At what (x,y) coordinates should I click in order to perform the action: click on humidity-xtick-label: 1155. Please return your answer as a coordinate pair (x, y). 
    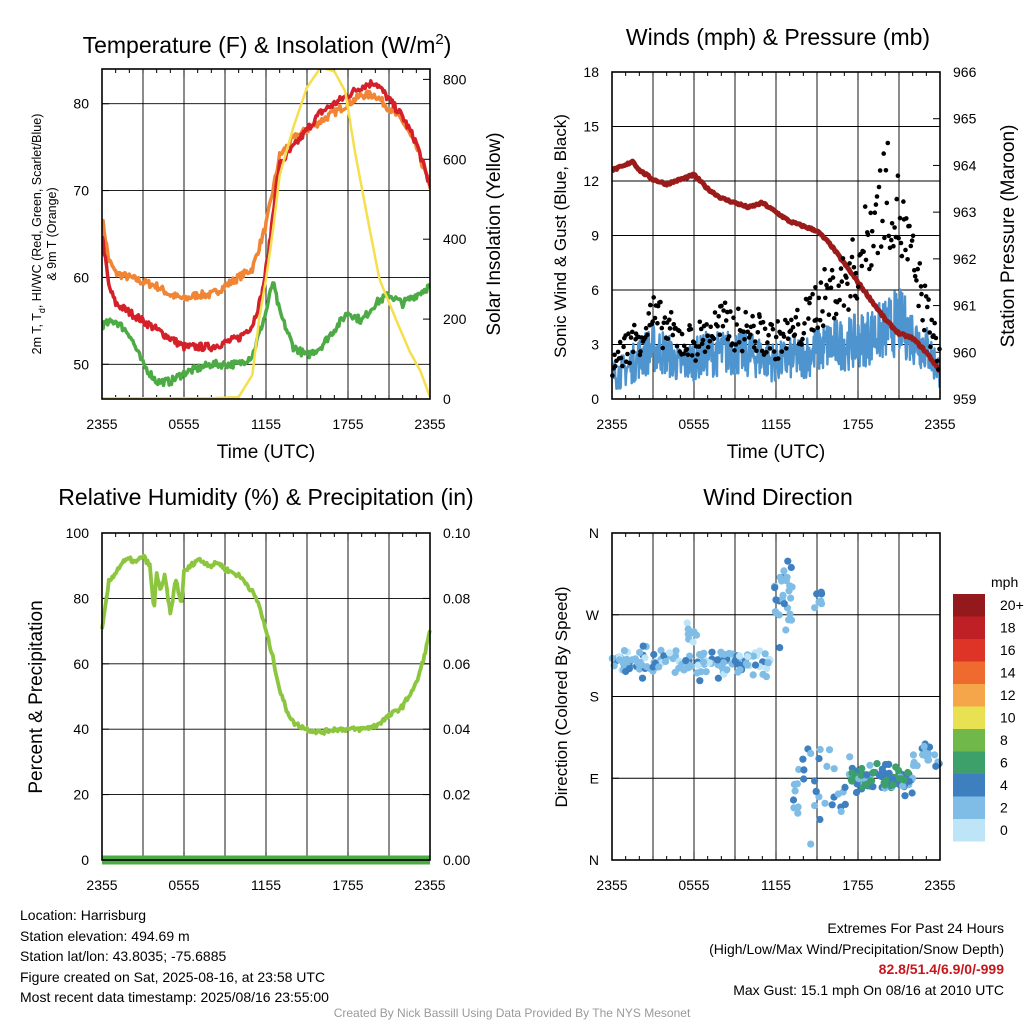
    Looking at the image, I should click on (266, 885).